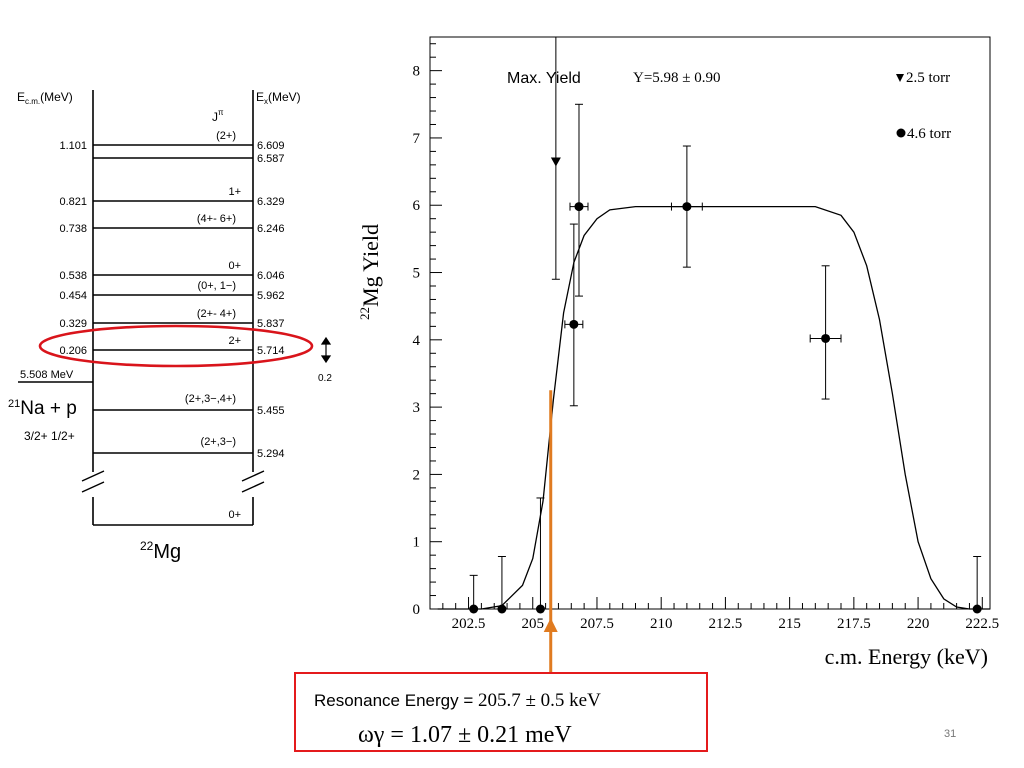  What do you see at coordinates (950, 734) in the screenshot?
I see `slide-number: 31` at bounding box center [950, 734].